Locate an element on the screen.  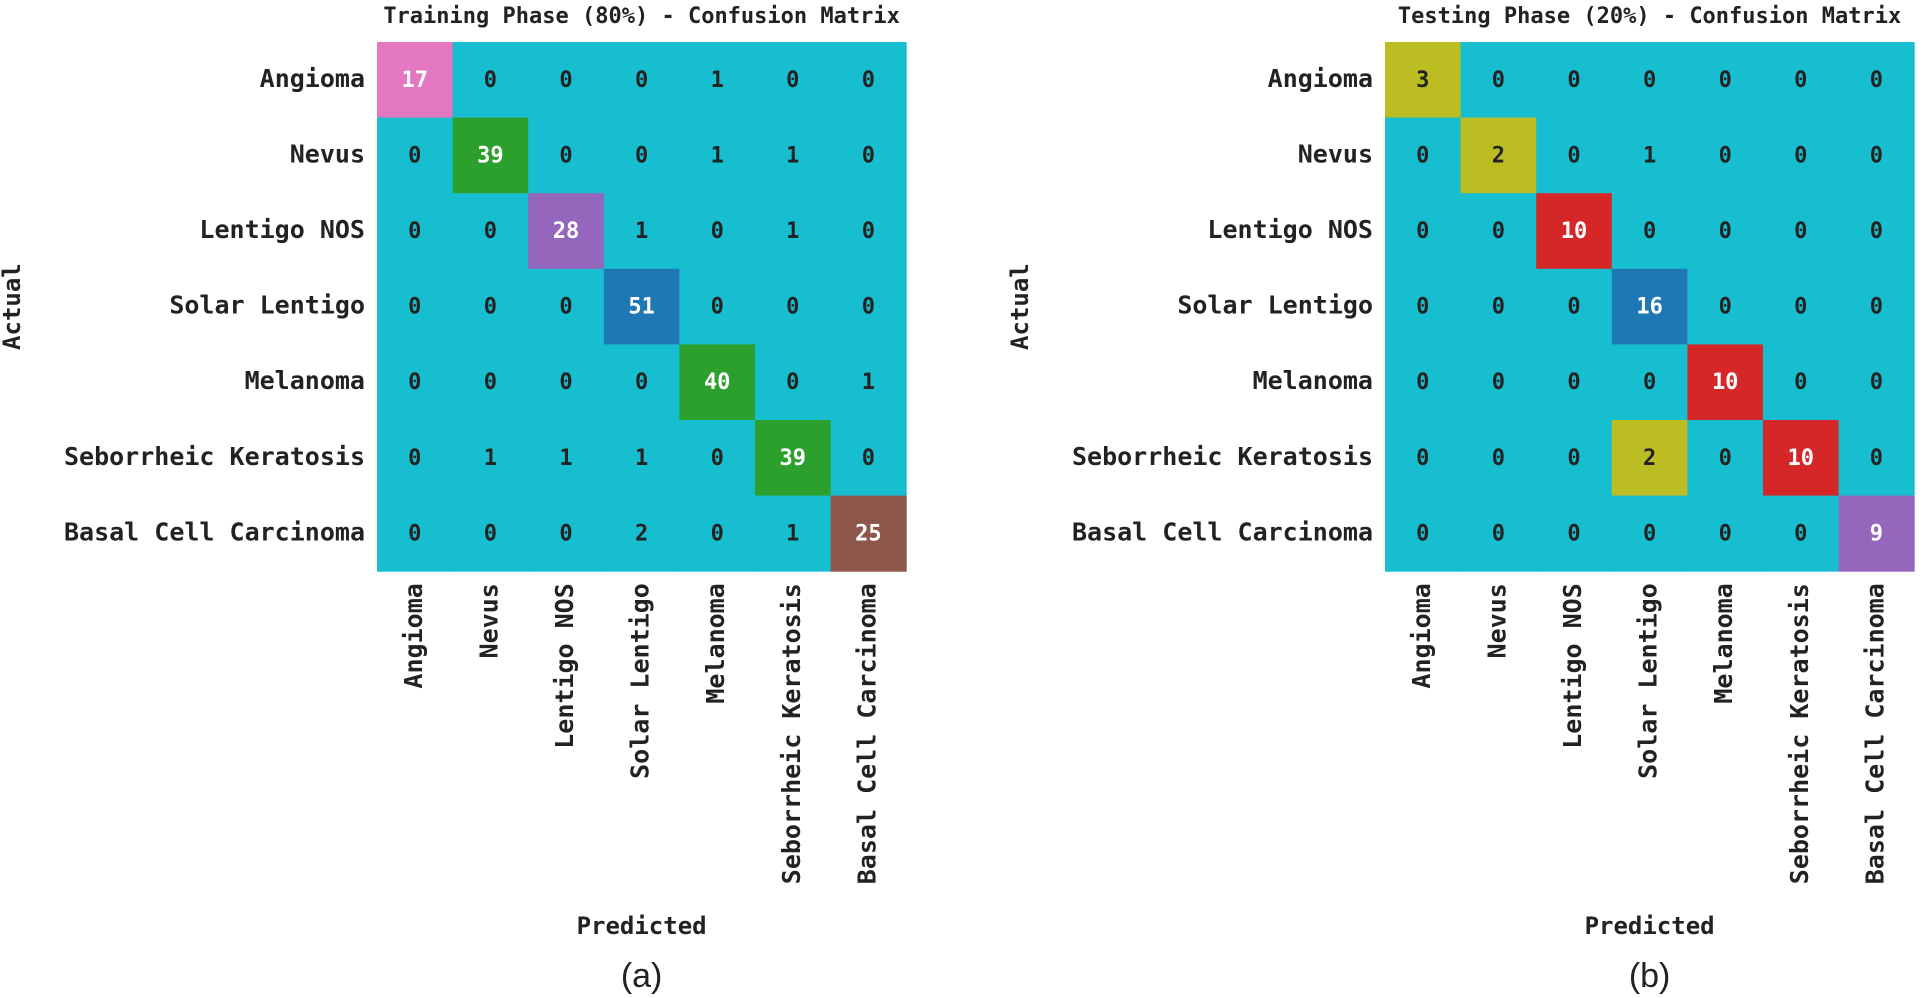
y-tick-label: Seborrheic Keratosis is located at coordinates (1222, 456).